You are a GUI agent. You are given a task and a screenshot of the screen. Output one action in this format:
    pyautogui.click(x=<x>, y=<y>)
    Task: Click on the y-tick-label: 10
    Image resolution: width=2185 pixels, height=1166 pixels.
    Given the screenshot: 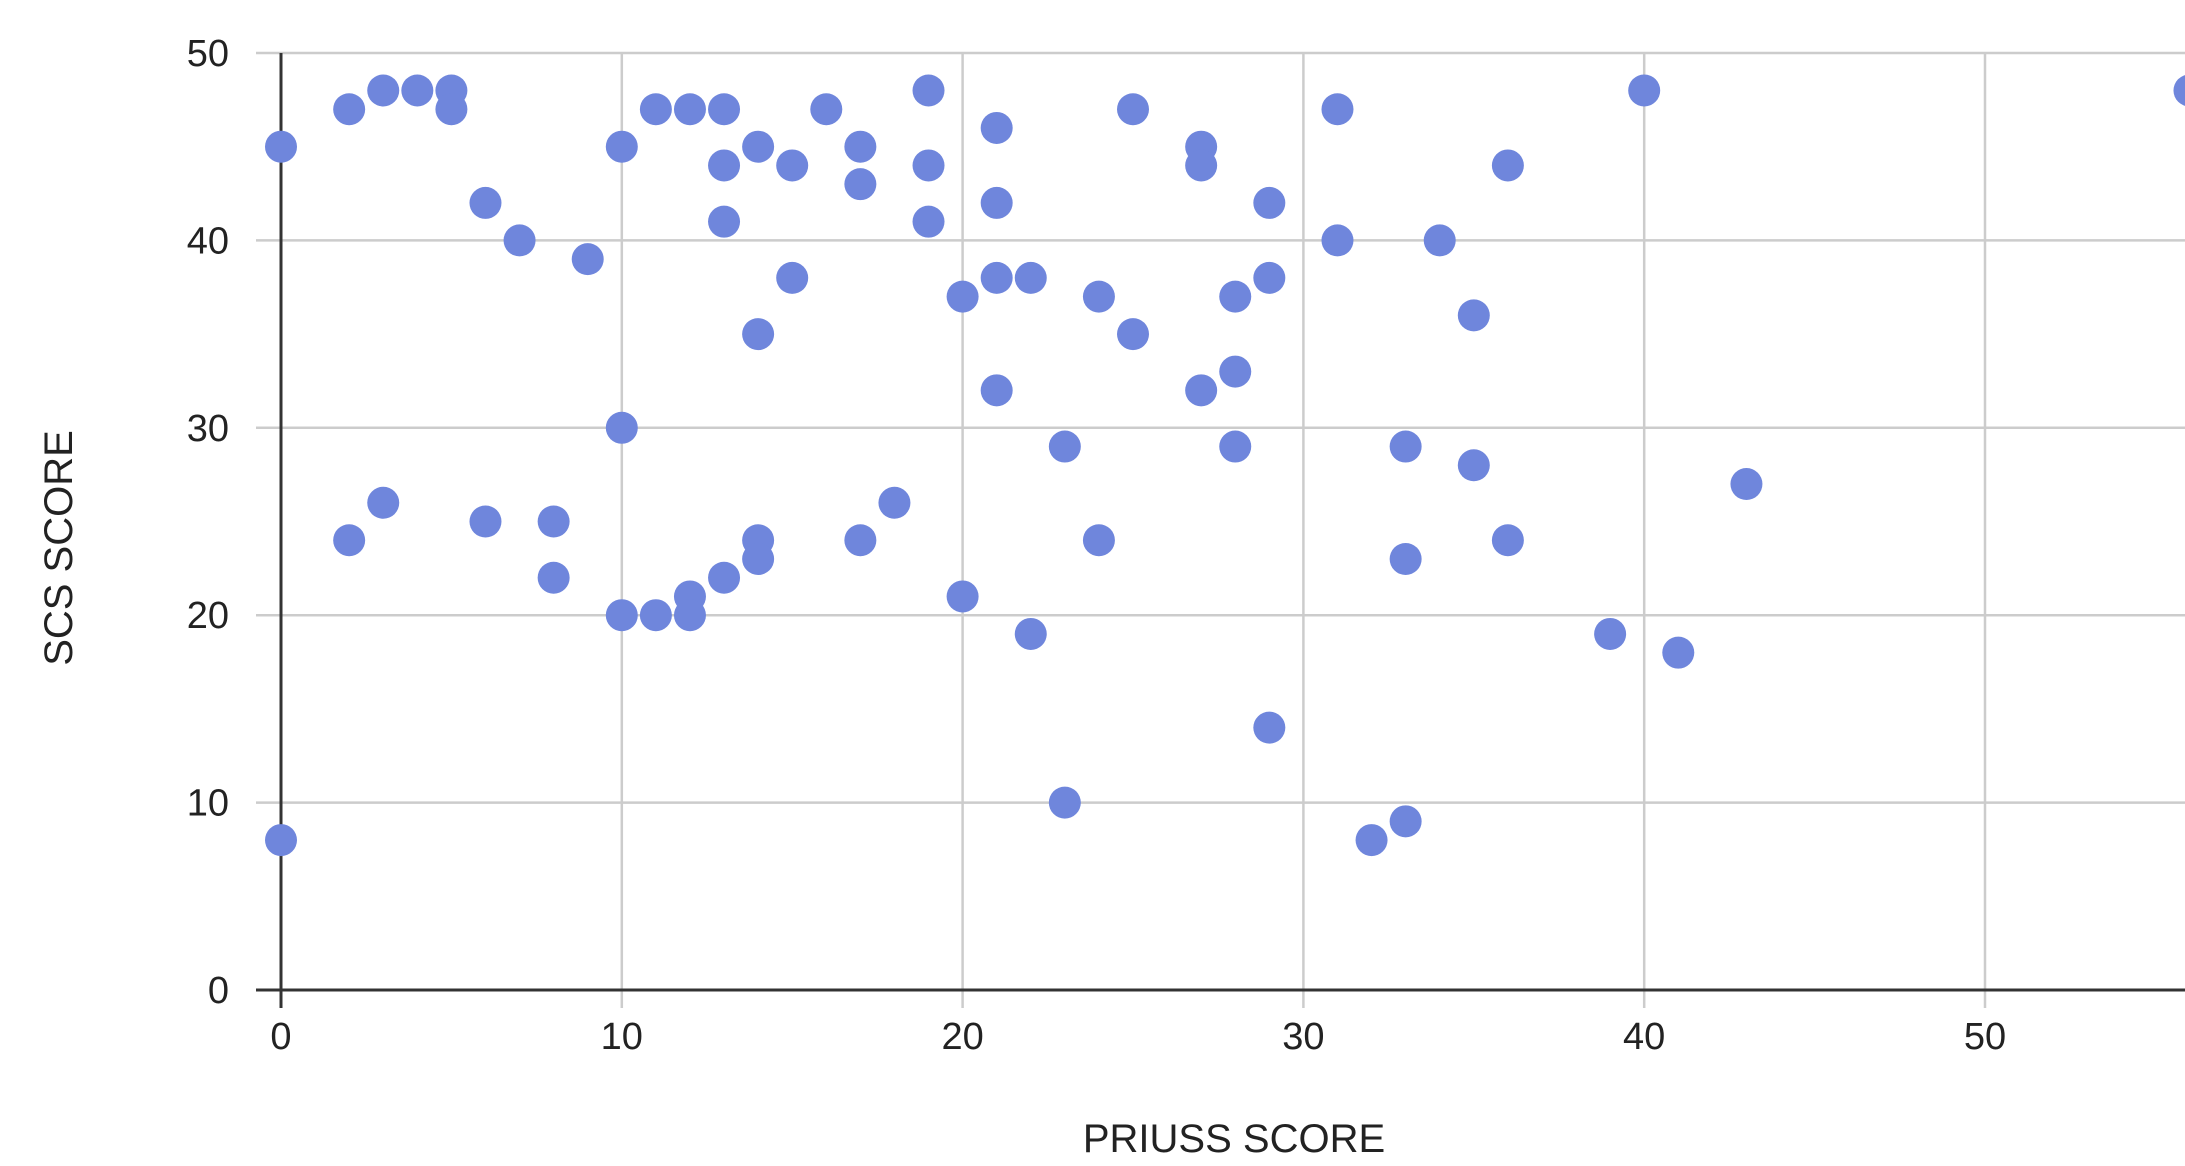 What is the action you would take?
    pyautogui.click(x=208, y=804)
    